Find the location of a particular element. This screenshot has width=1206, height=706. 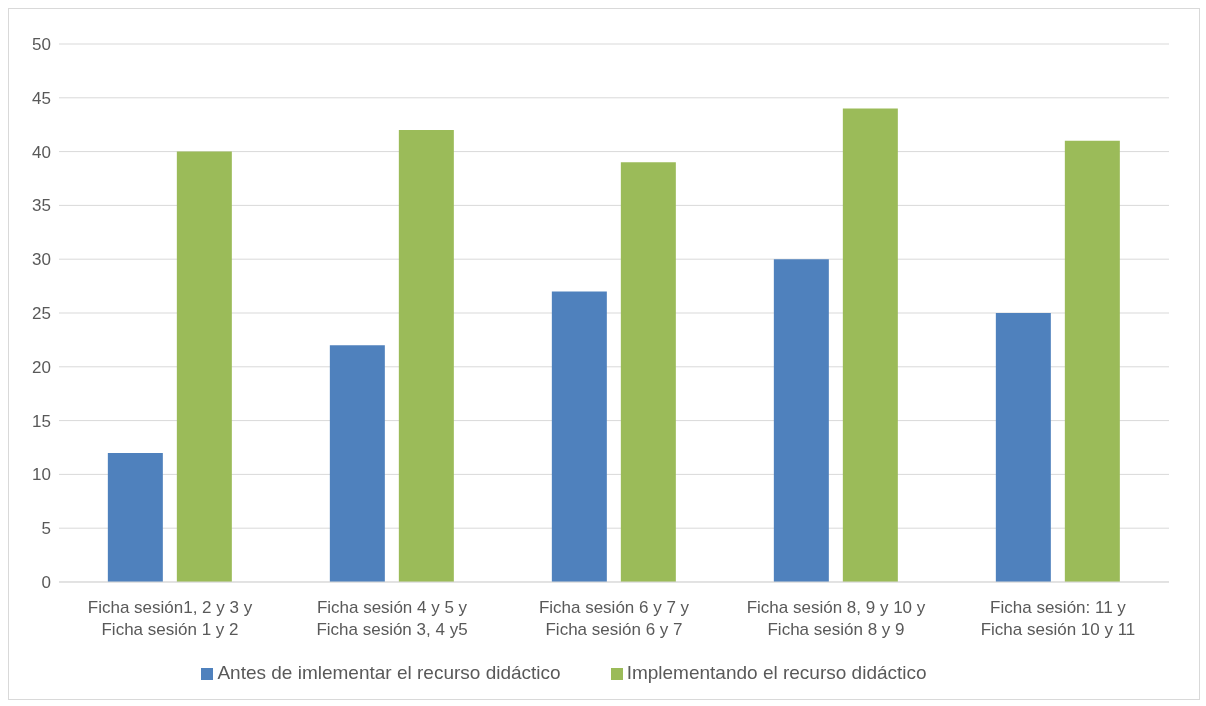

y-tick-label: 35 is located at coordinates (41, 206).